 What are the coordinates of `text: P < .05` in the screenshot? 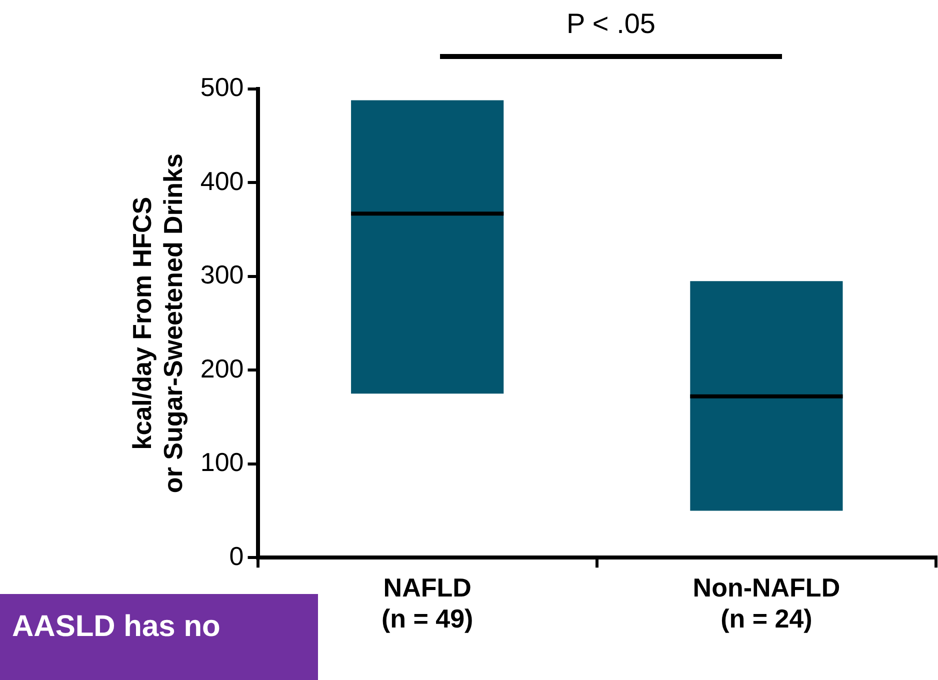 It's located at (610, 24).